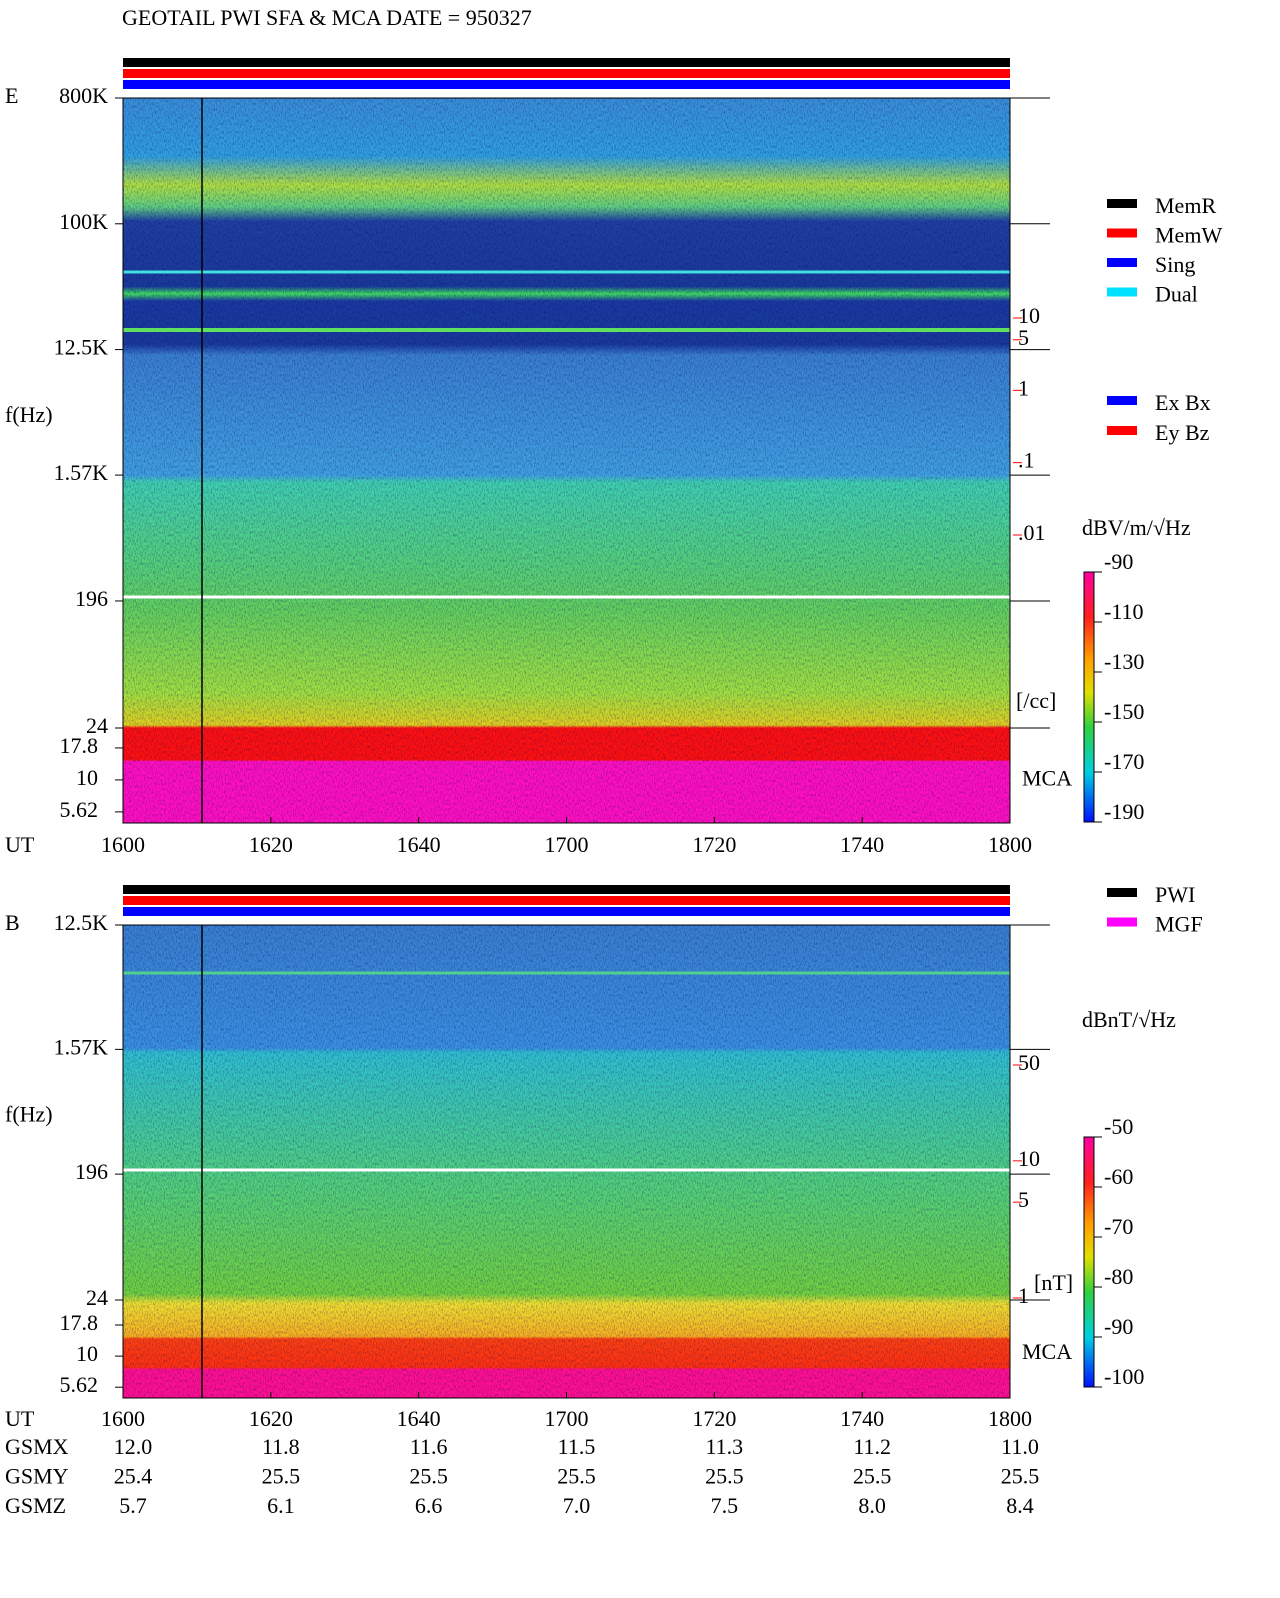 This screenshot has width=1280, height=1598. Describe the element at coordinates (1118, 561) in the screenshot. I see `colorbar-tick-label: -90` at that location.